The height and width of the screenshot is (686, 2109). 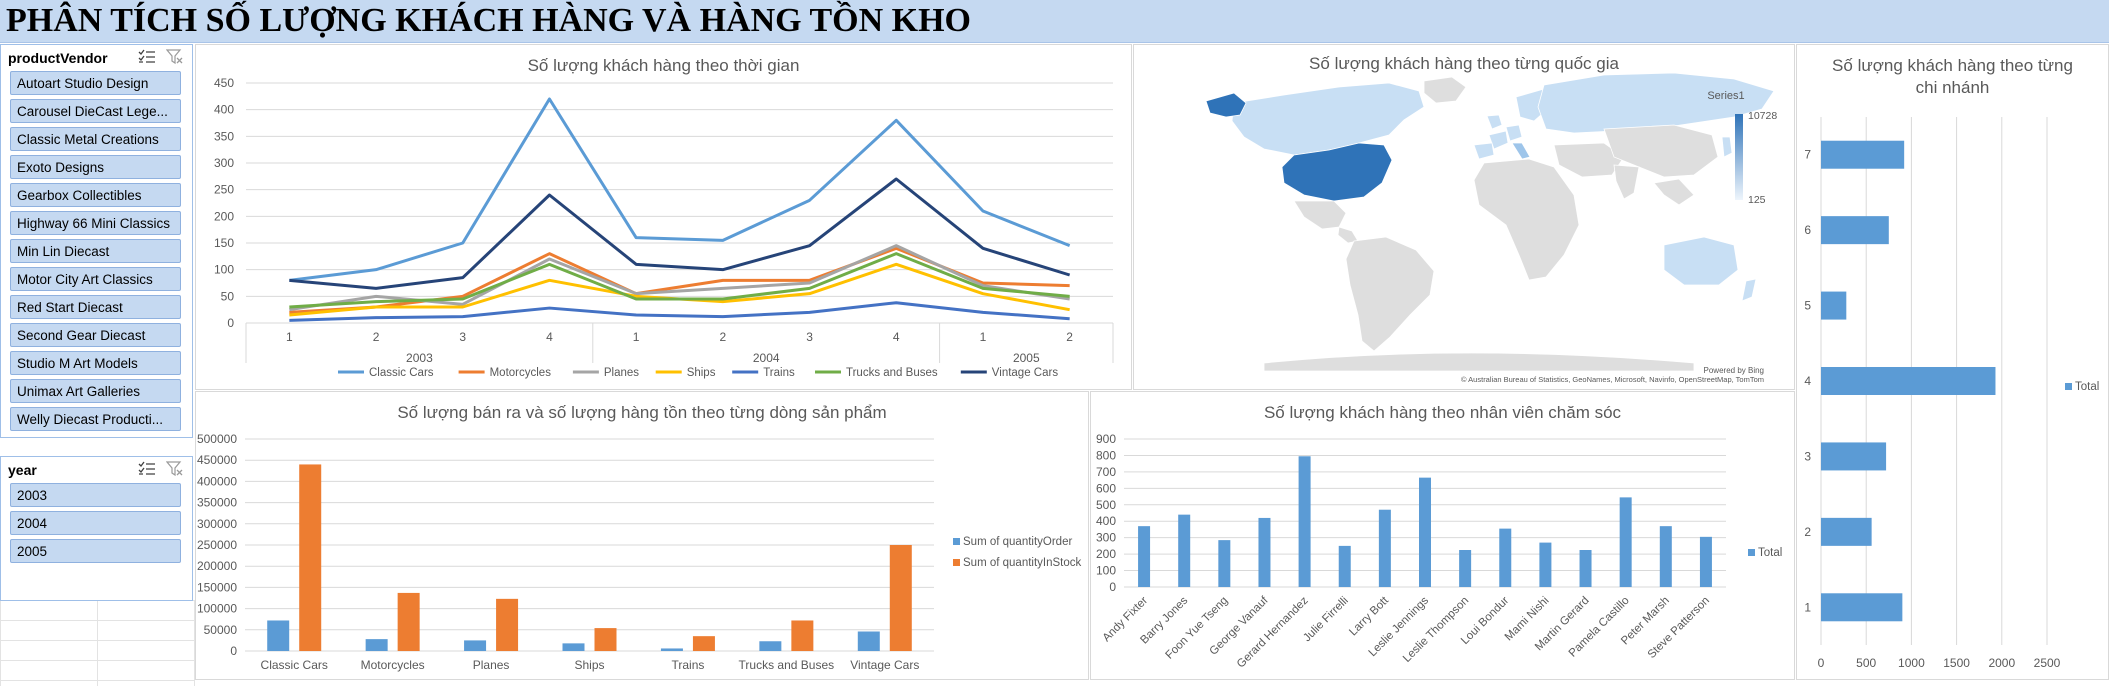 What do you see at coordinates (1494, 122) in the screenshot?
I see `country-uk` at bounding box center [1494, 122].